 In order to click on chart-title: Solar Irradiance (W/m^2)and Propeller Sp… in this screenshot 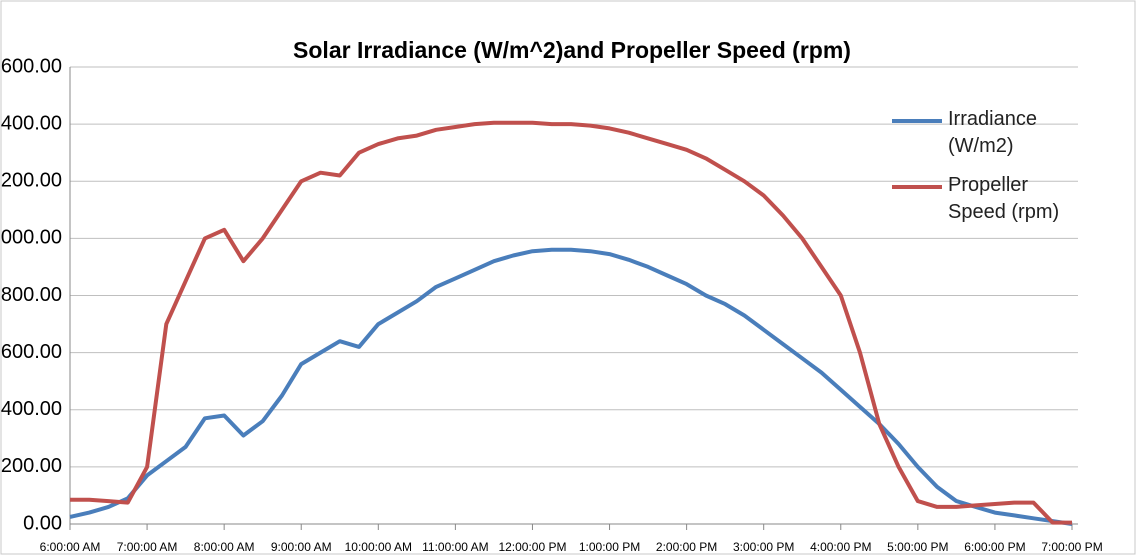, I will do `click(572, 50)`.